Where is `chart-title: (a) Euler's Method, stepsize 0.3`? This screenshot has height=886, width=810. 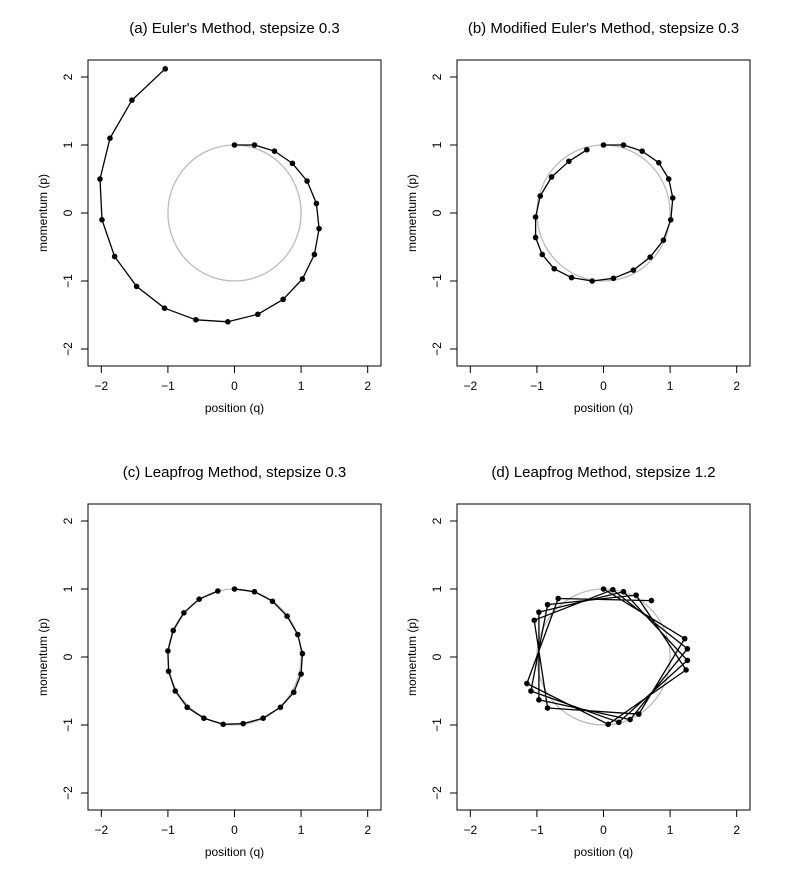
chart-title: (a) Euler's Method, stepsize 0.3 is located at coordinates (234, 28).